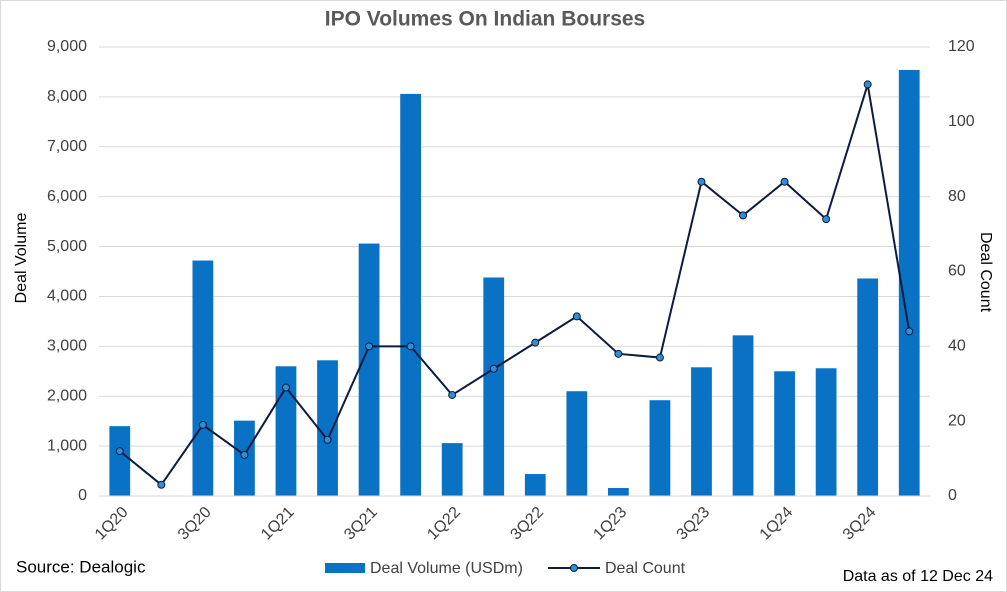 The width and height of the screenshot is (1007, 592). Describe the element at coordinates (961, 121) in the screenshot. I see `y2-tick-label: 100` at that location.